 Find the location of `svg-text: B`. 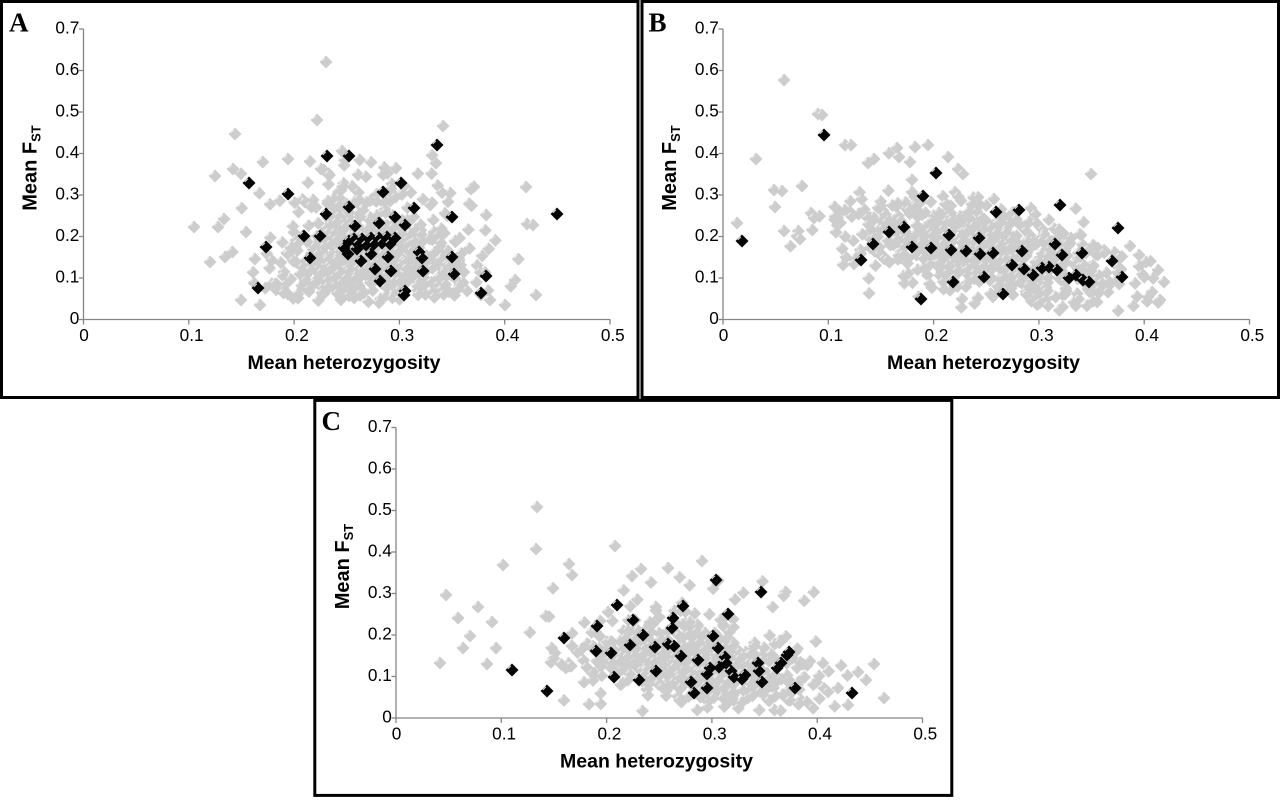

svg-text: B is located at coordinates (658, 23).